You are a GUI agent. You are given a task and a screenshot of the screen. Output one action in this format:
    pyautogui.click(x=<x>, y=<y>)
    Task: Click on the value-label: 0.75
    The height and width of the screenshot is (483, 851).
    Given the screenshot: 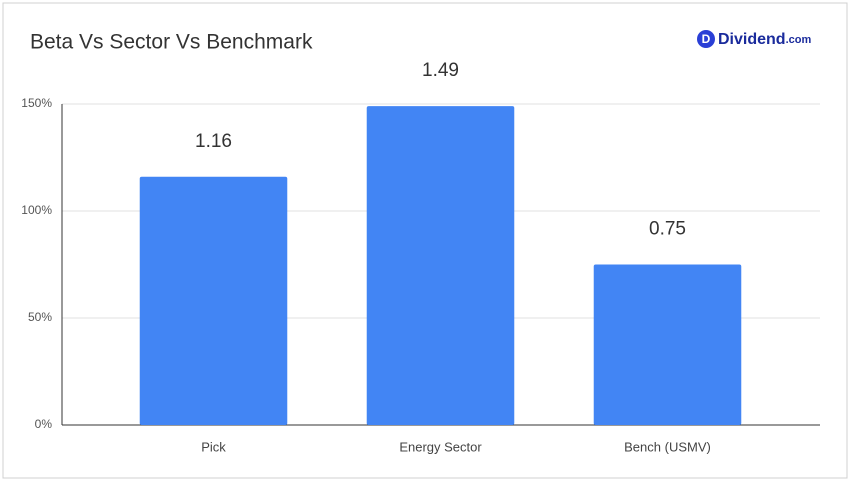 What is the action you would take?
    pyautogui.click(x=667, y=229)
    